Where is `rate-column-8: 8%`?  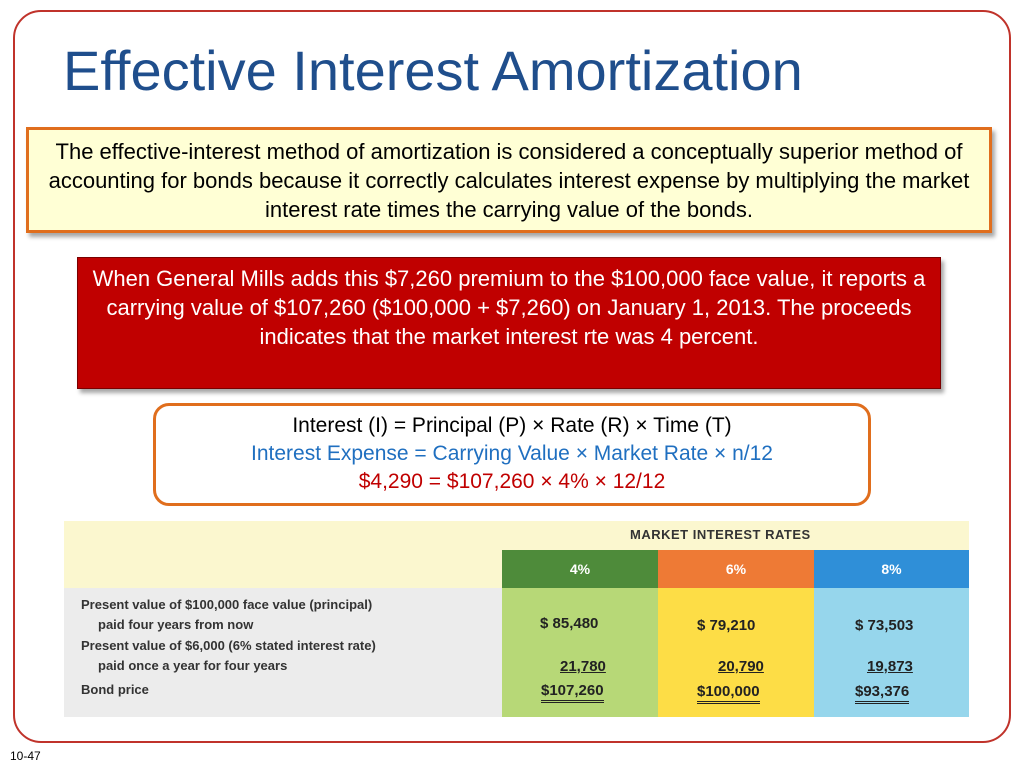
rate-column-8: 8% is located at coordinates (891, 633).